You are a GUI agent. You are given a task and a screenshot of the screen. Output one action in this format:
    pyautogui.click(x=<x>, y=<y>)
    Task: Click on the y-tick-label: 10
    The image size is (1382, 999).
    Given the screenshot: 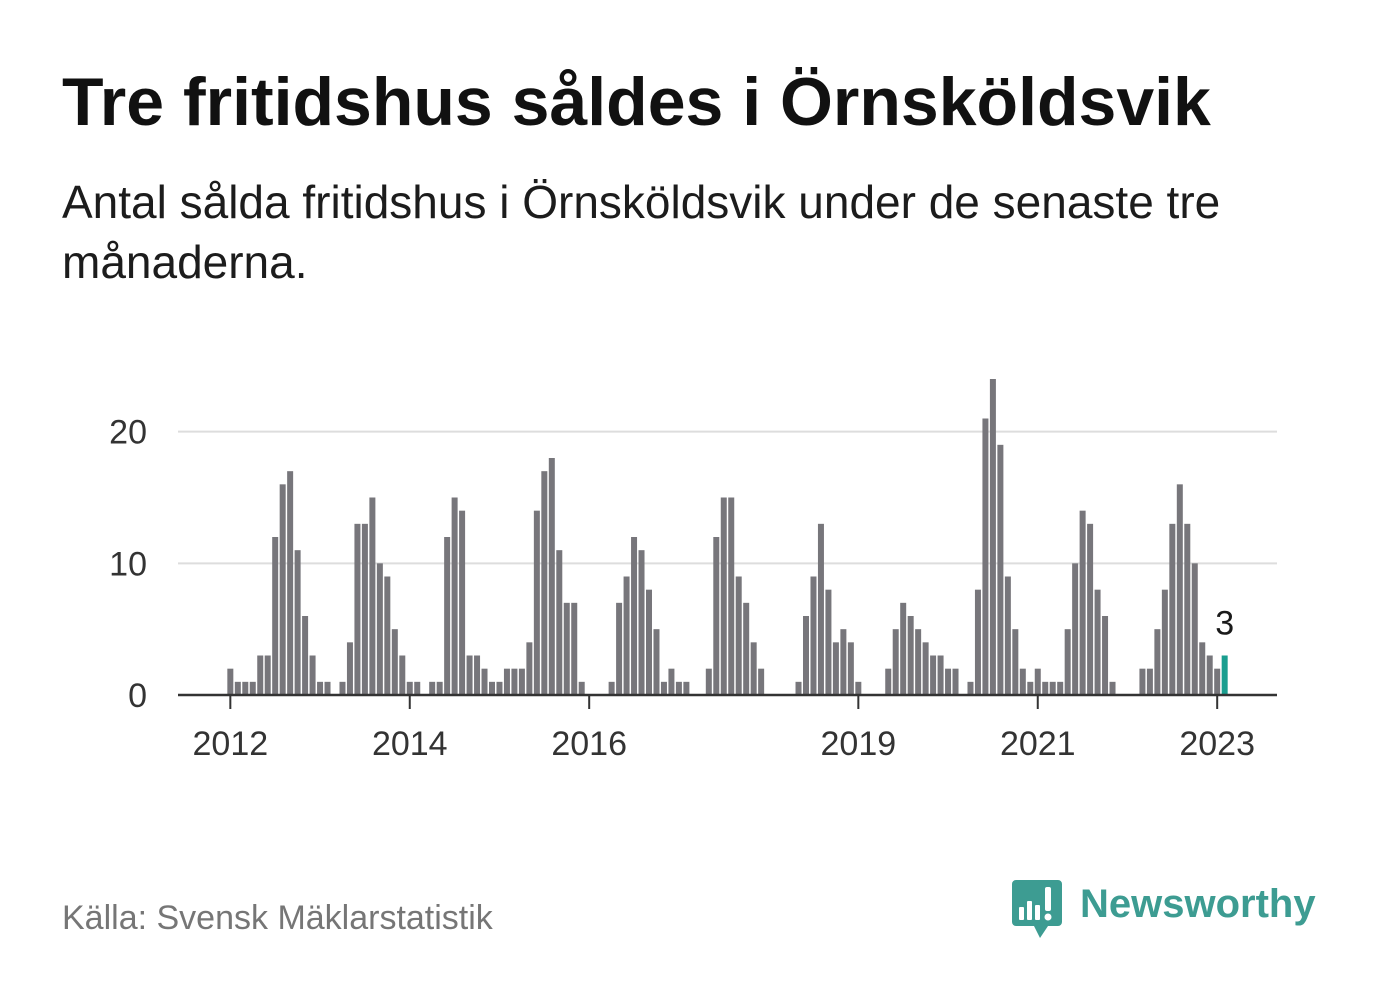 What is the action you would take?
    pyautogui.click(x=128, y=564)
    